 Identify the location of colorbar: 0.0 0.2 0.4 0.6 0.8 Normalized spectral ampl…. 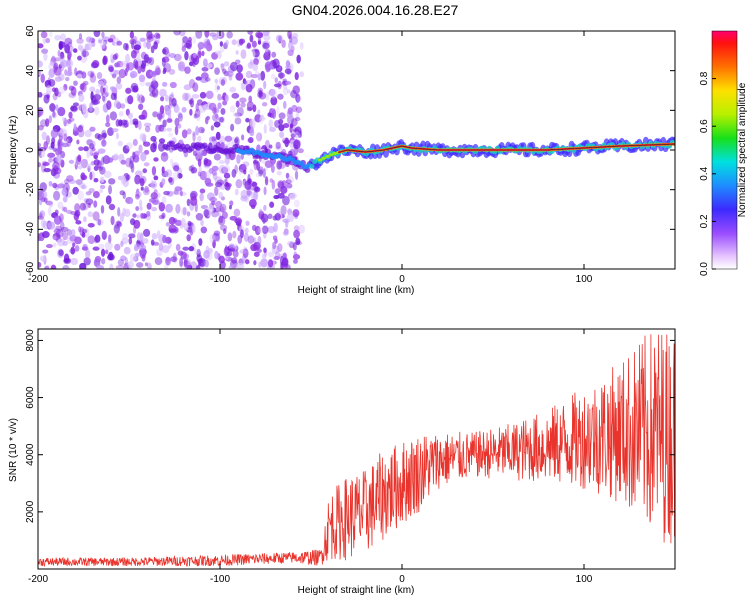
(723, 153).